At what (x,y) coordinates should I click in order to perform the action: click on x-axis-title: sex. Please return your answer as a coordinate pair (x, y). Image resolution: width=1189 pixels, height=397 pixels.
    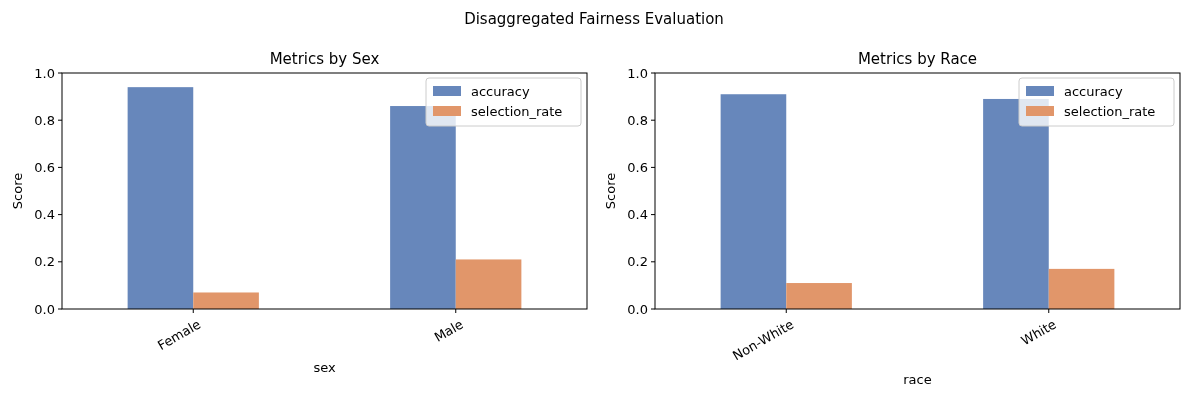
    Looking at the image, I should click on (324, 367).